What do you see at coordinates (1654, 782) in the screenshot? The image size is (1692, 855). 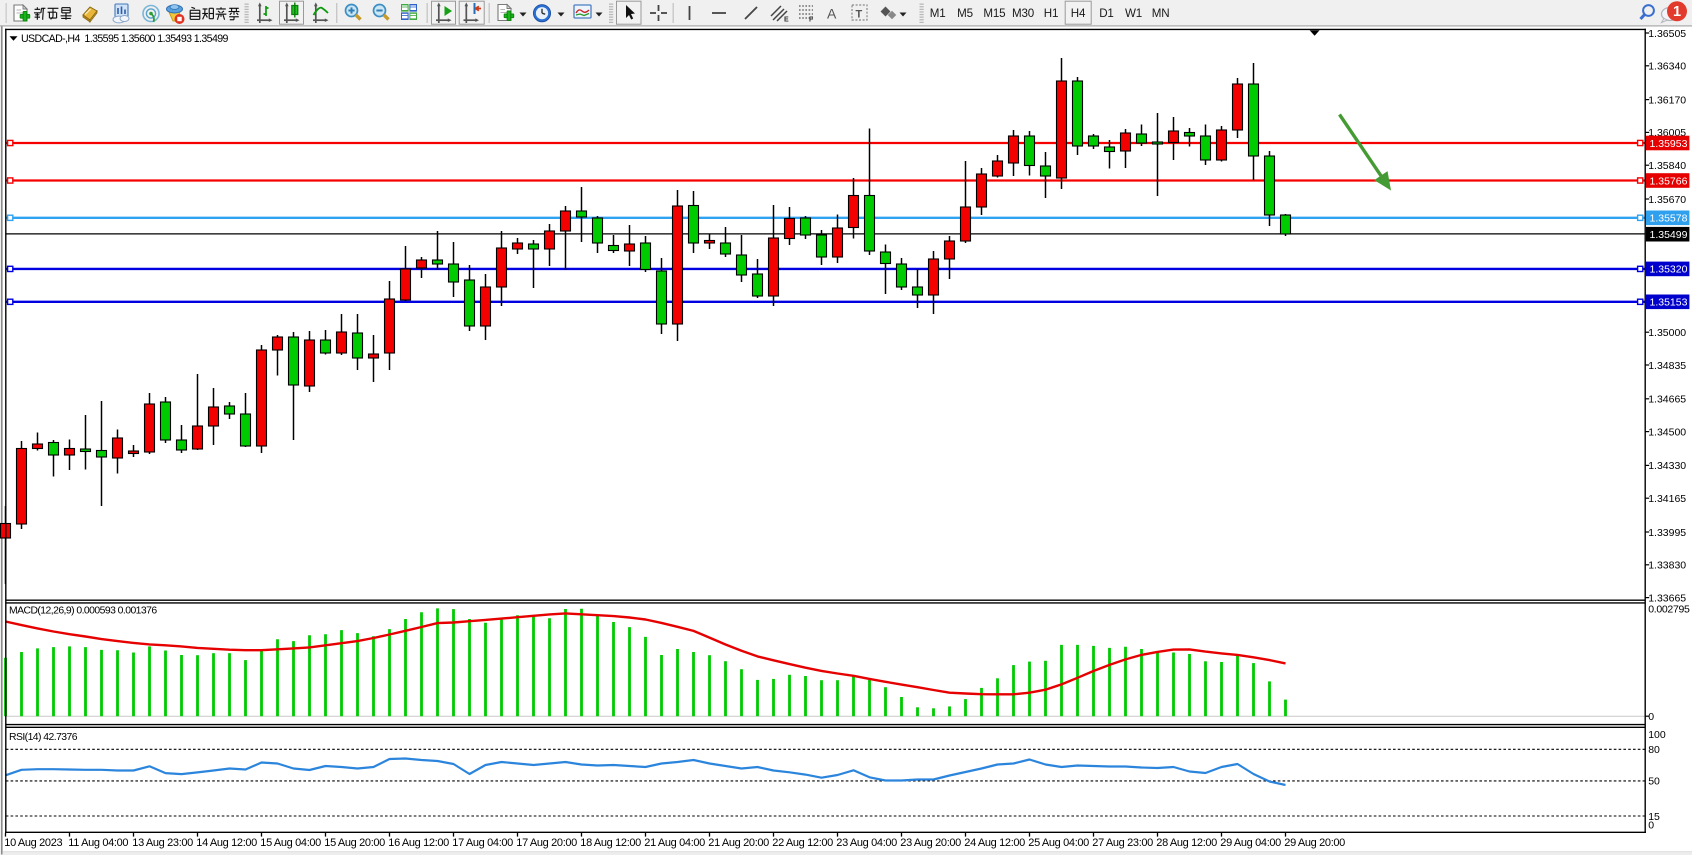 I see `svg-text: 50` at bounding box center [1654, 782].